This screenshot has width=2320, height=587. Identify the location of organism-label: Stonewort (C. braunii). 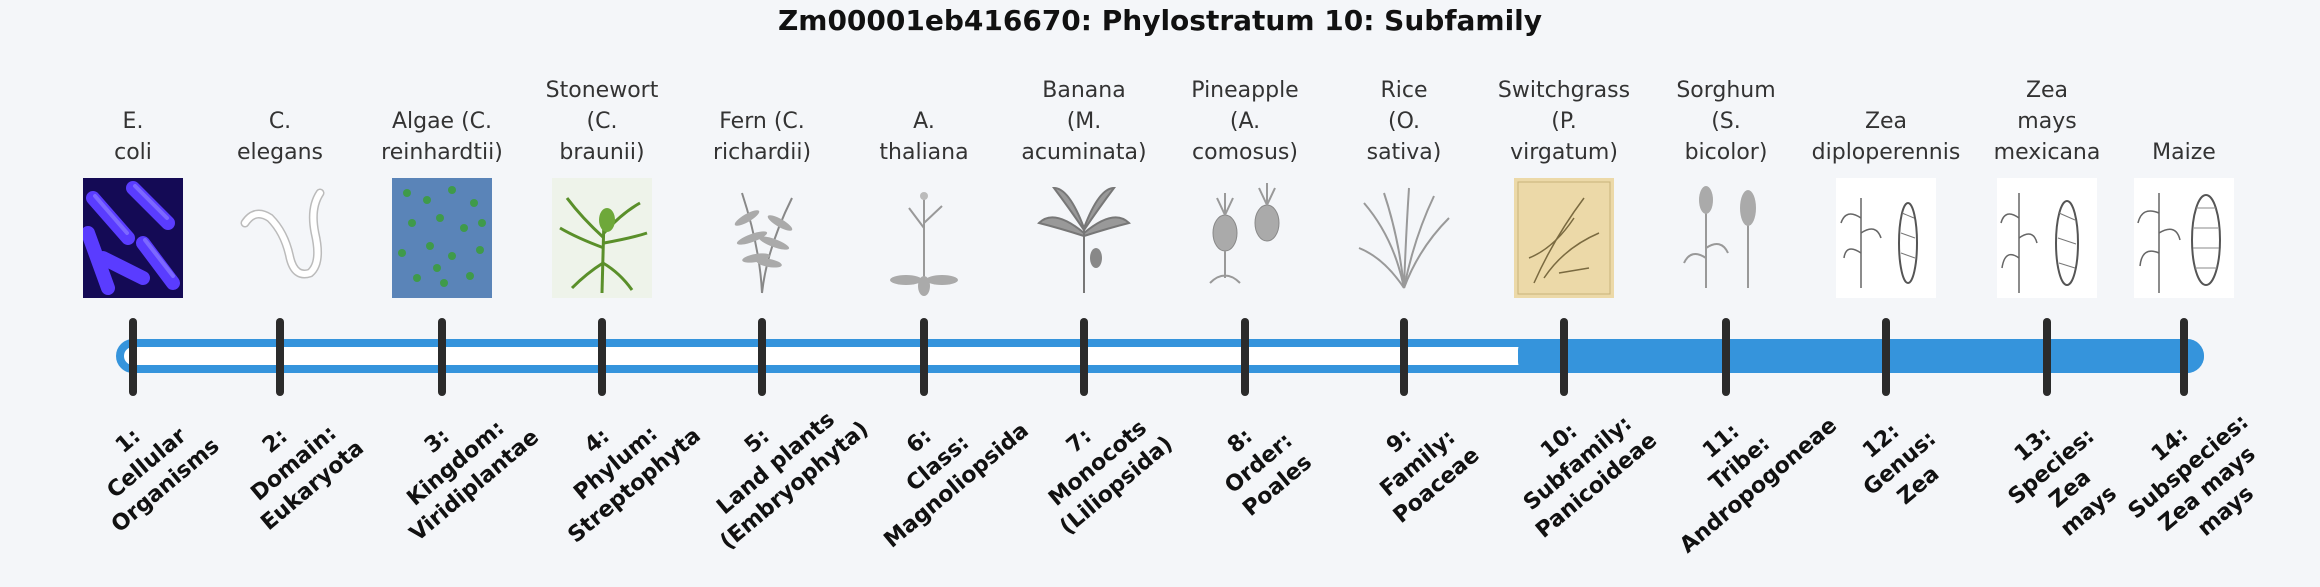
(602, 121).